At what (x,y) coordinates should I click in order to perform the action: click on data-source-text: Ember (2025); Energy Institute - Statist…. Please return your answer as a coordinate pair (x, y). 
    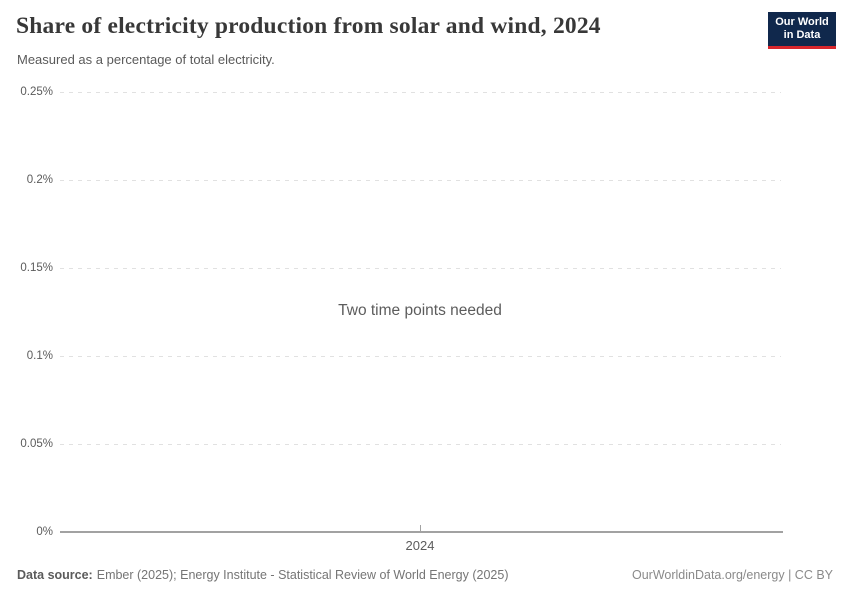
    Looking at the image, I should click on (302, 575).